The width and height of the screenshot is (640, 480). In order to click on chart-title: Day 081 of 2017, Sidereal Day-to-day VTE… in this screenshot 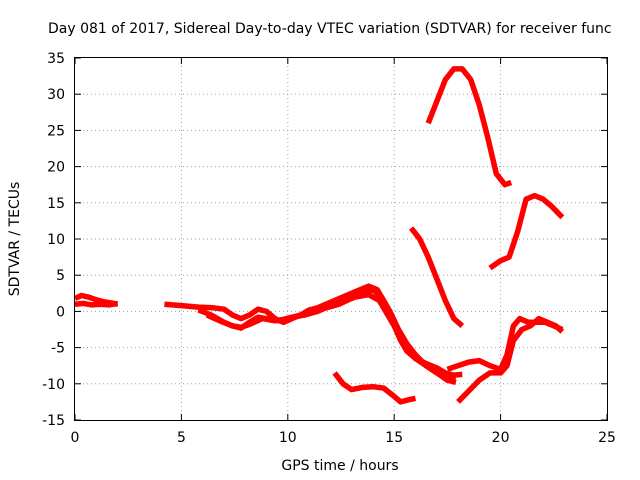, I will do `click(330, 29)`.